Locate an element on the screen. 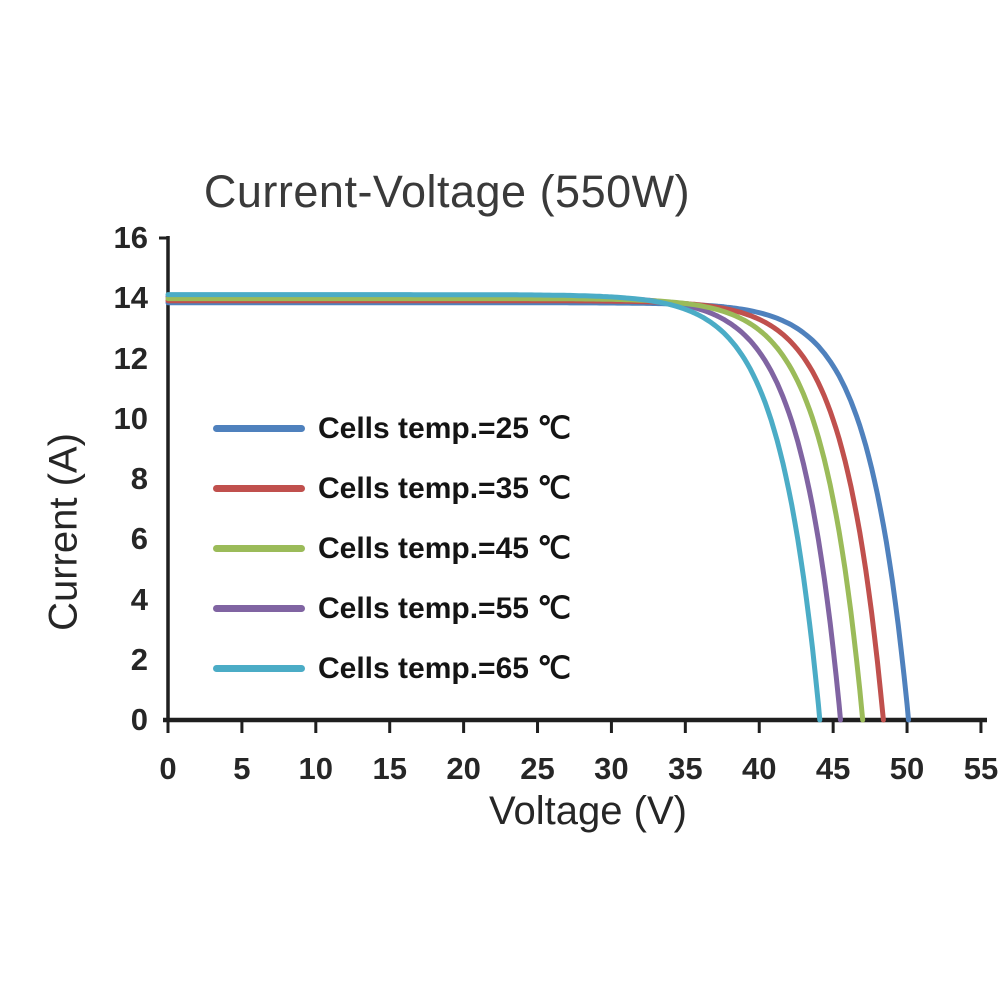 The image size is (1000, 1000). legend-swatch-25c is located at coordinates (259, 428).